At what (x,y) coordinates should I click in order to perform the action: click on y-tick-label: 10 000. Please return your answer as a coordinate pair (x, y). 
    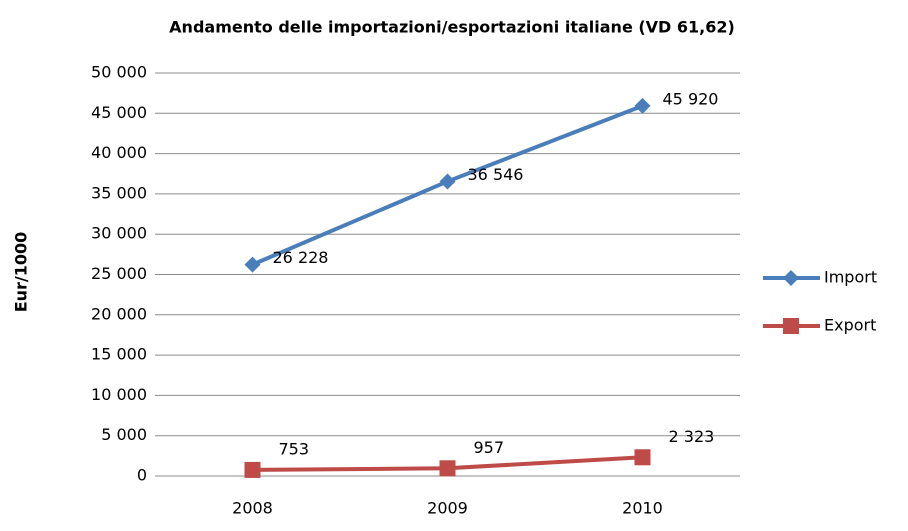
    Looking at the image, I should click on (119, 394).